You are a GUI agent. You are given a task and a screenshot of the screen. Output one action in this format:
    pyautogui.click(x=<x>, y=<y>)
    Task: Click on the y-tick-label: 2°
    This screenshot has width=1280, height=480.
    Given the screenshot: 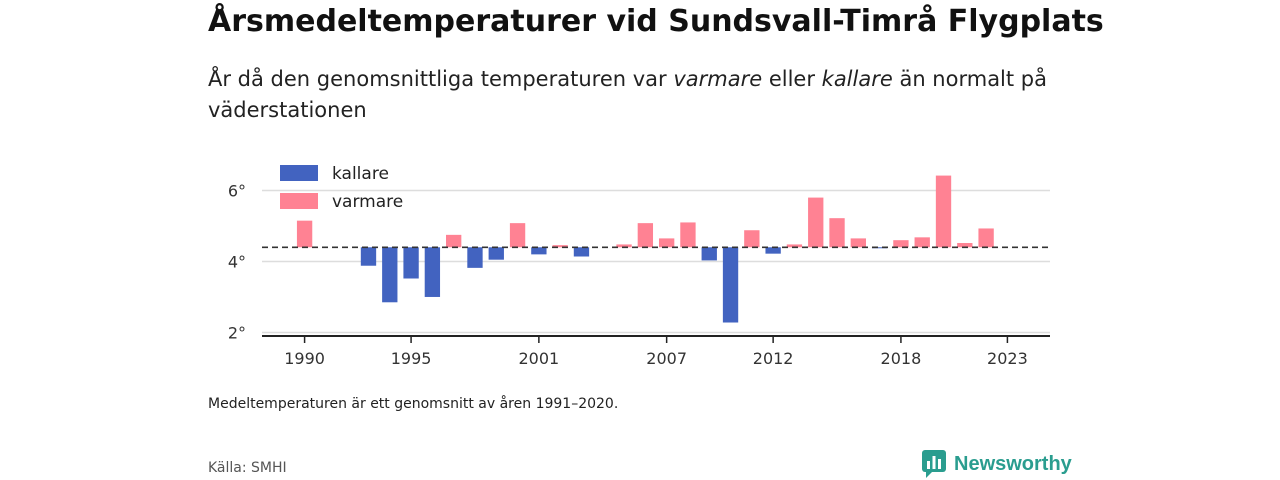 What is the action you would take?
    pyautogui.click(x=237, y=332)
    